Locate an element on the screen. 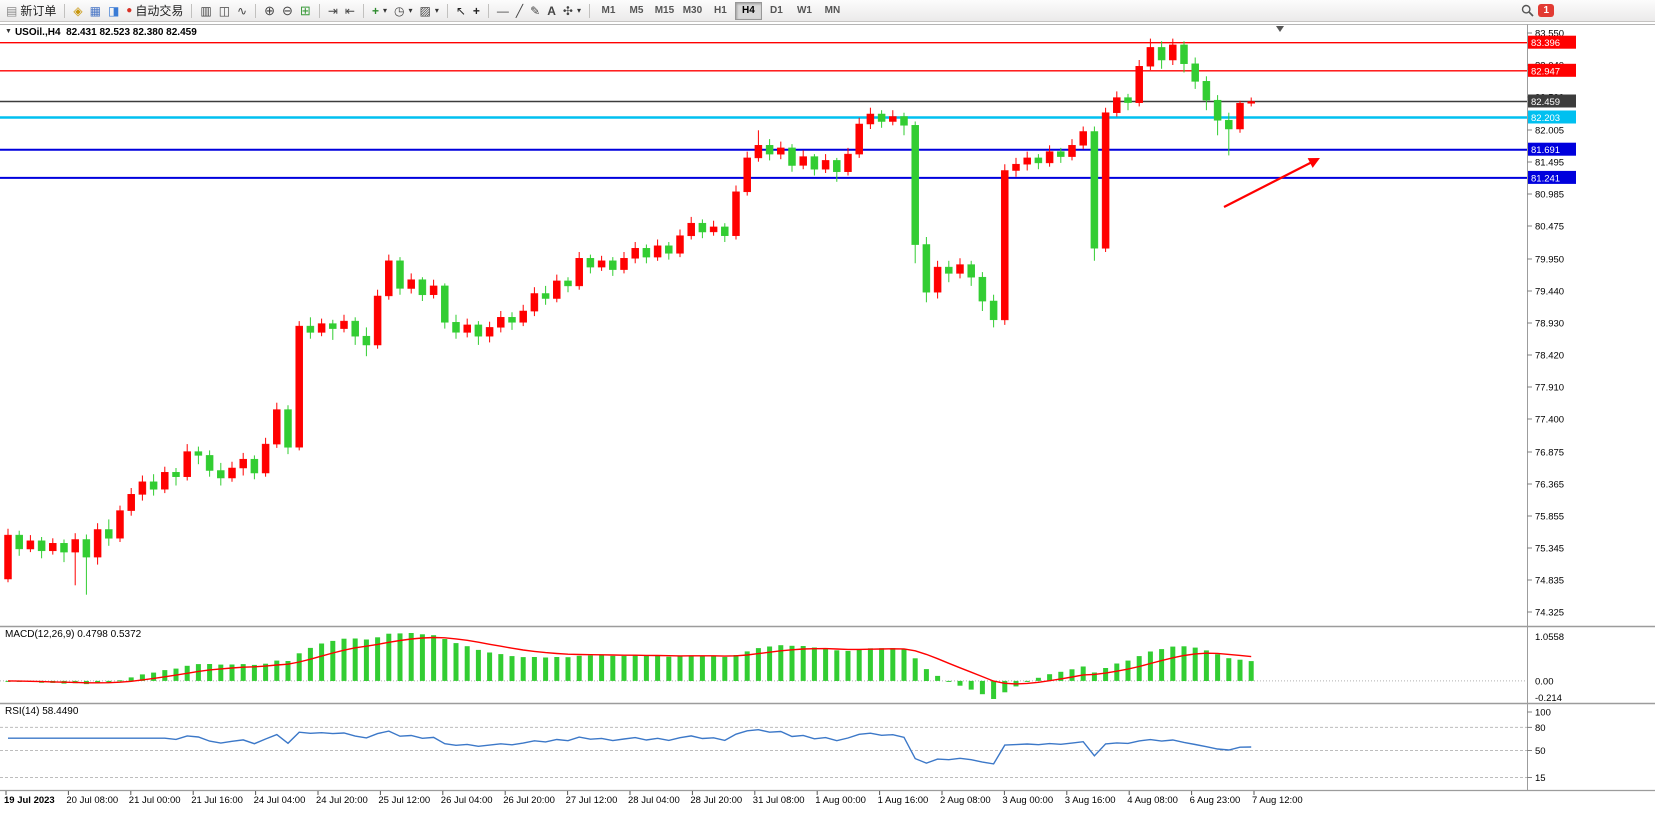 This screenshot has width=1655, height=831. svg-text: 4 Aug 08:00 is located at coordinates (1152, 800).